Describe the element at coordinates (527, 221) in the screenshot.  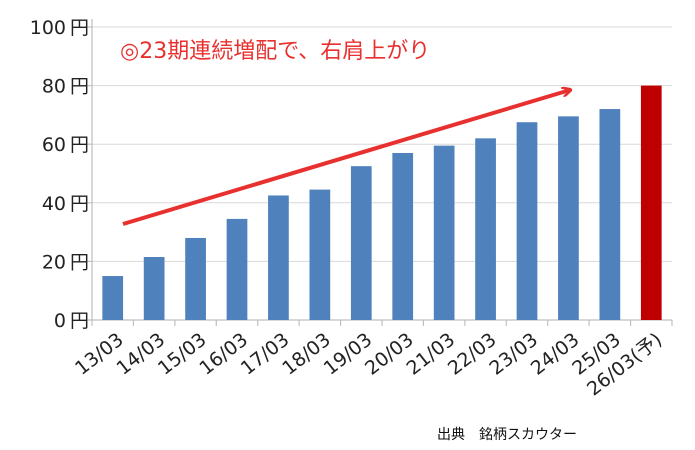
I see `bar-23/03` at that location.